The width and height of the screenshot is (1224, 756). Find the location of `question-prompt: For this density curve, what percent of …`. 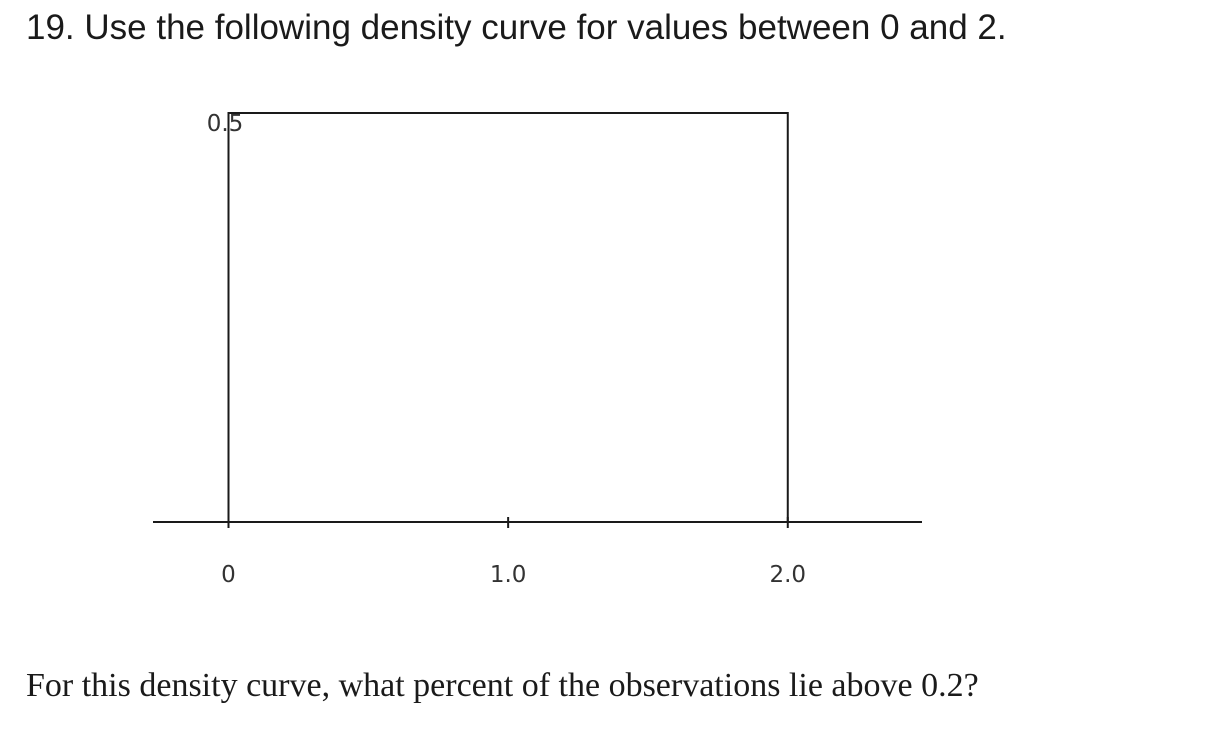

question-prompt: For this density curve, what percent of … is located at coordinates (502, 685).